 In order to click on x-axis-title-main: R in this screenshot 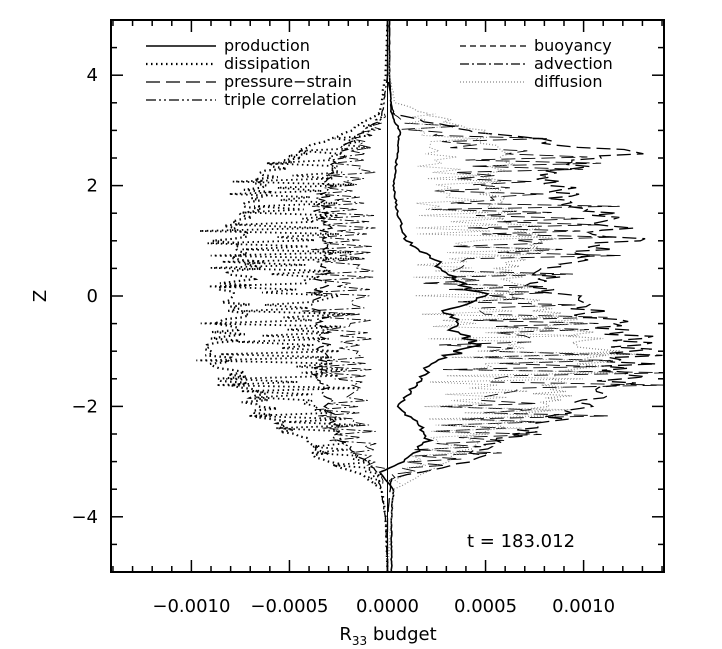, I will do `click(345, 634)`.